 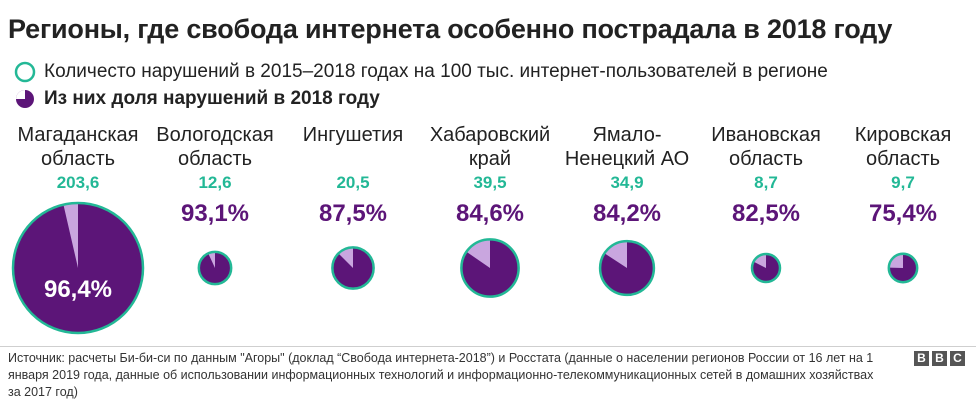 I want to click on region-name-line: Вологодская, so click(x=215, y=135).